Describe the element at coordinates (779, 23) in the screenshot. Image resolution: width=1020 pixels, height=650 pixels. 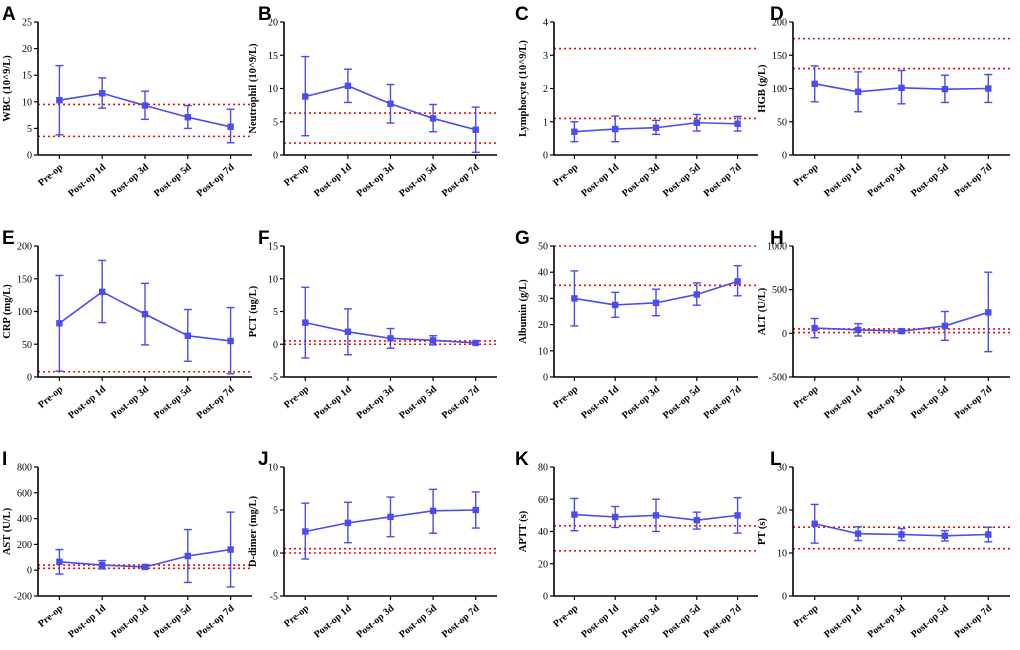
I see `y-tick-label: 200` at that location.